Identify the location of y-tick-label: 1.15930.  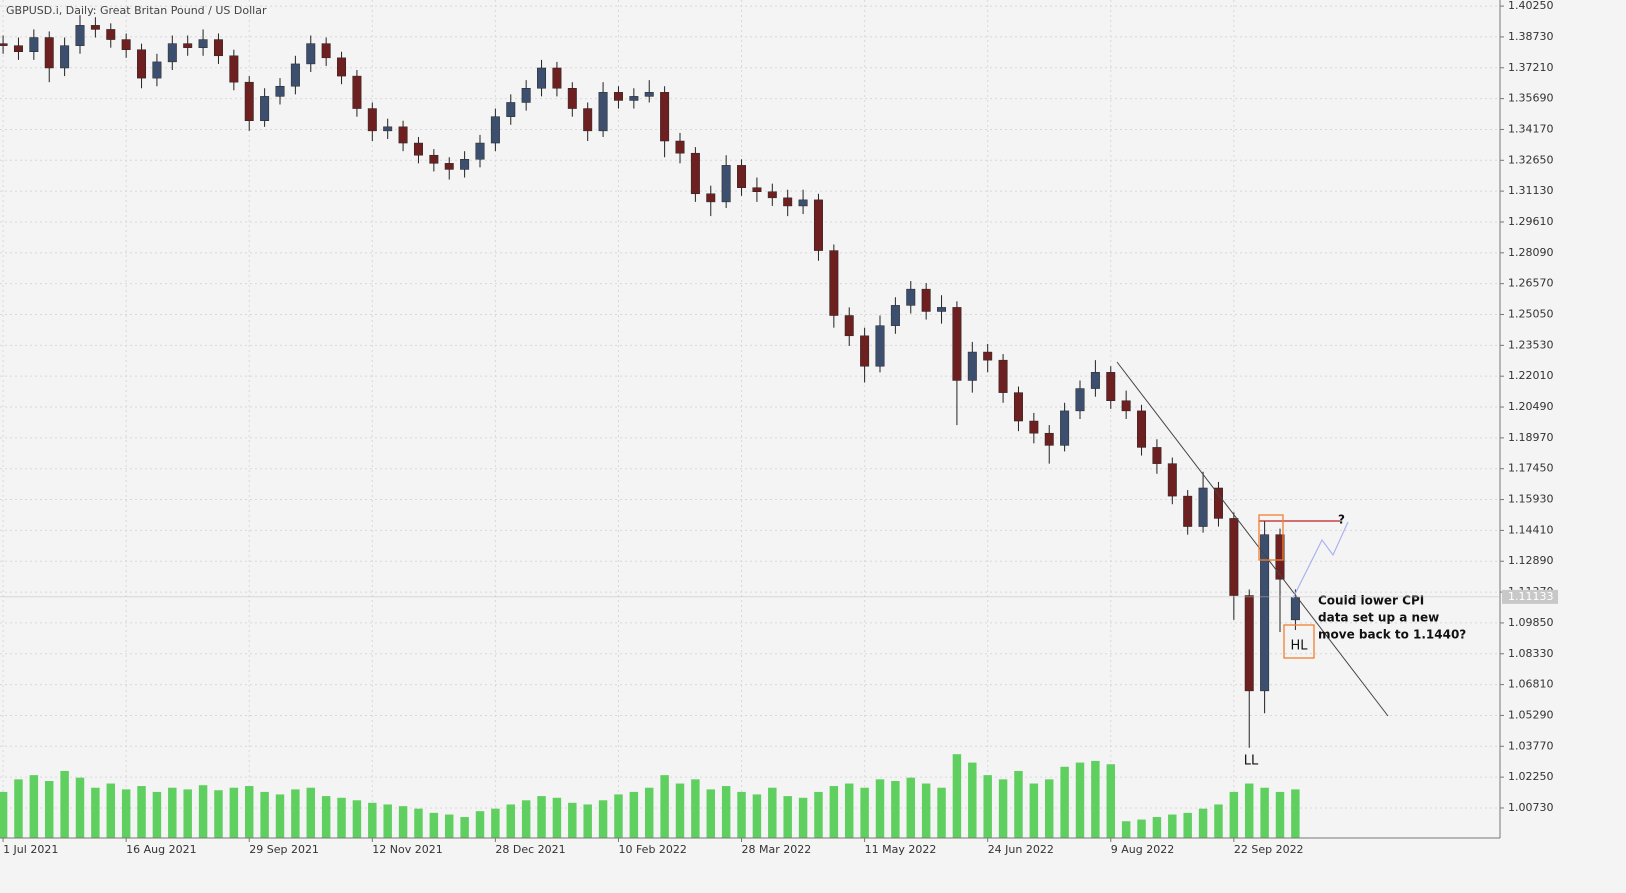
(1531, 499).